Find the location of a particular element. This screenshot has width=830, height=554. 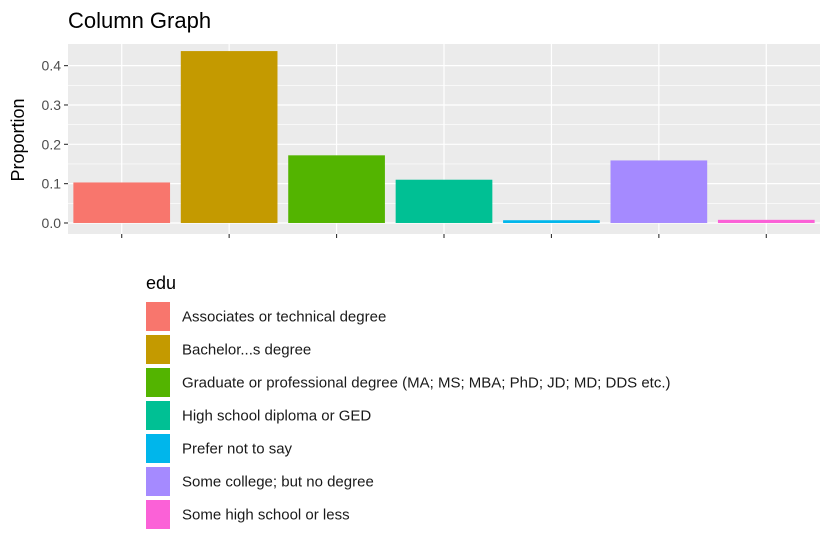

legend-label: Some college; but no degree is located at coordinates (278, 482).